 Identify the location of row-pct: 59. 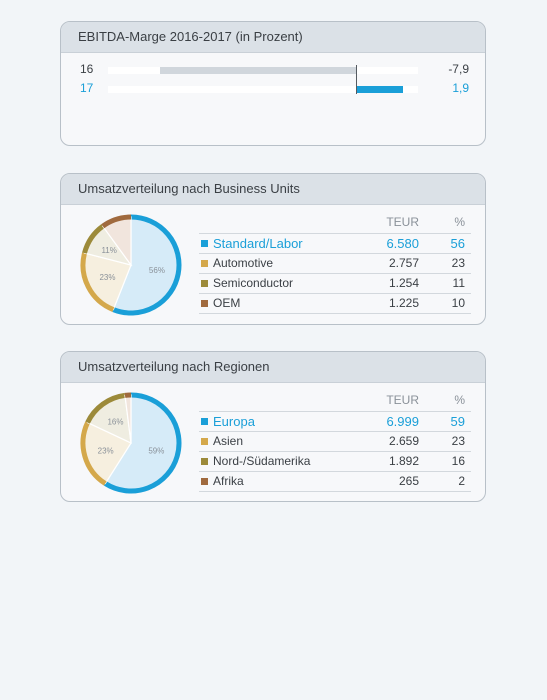
(457, 421).